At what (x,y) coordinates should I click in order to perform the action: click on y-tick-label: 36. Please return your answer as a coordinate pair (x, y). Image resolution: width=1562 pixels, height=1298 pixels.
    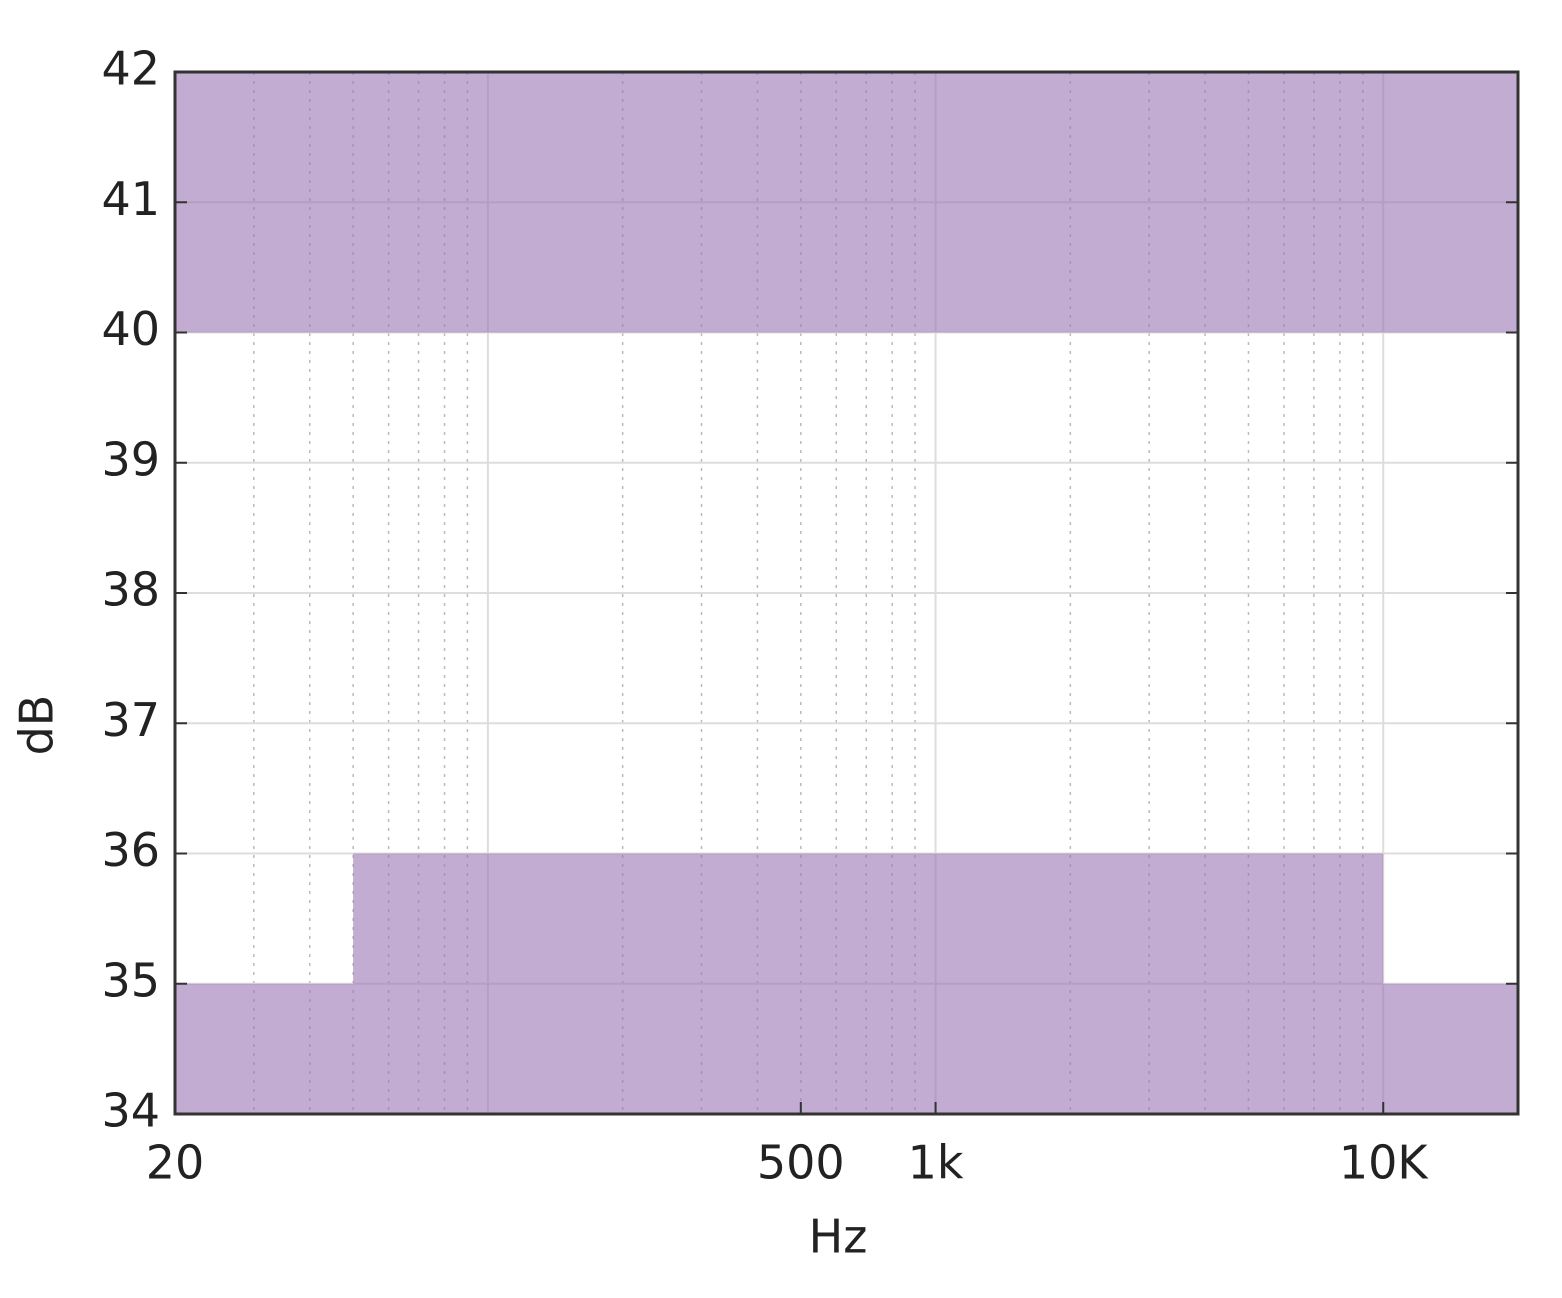
    Looking at the image, I should click on (130, 850).